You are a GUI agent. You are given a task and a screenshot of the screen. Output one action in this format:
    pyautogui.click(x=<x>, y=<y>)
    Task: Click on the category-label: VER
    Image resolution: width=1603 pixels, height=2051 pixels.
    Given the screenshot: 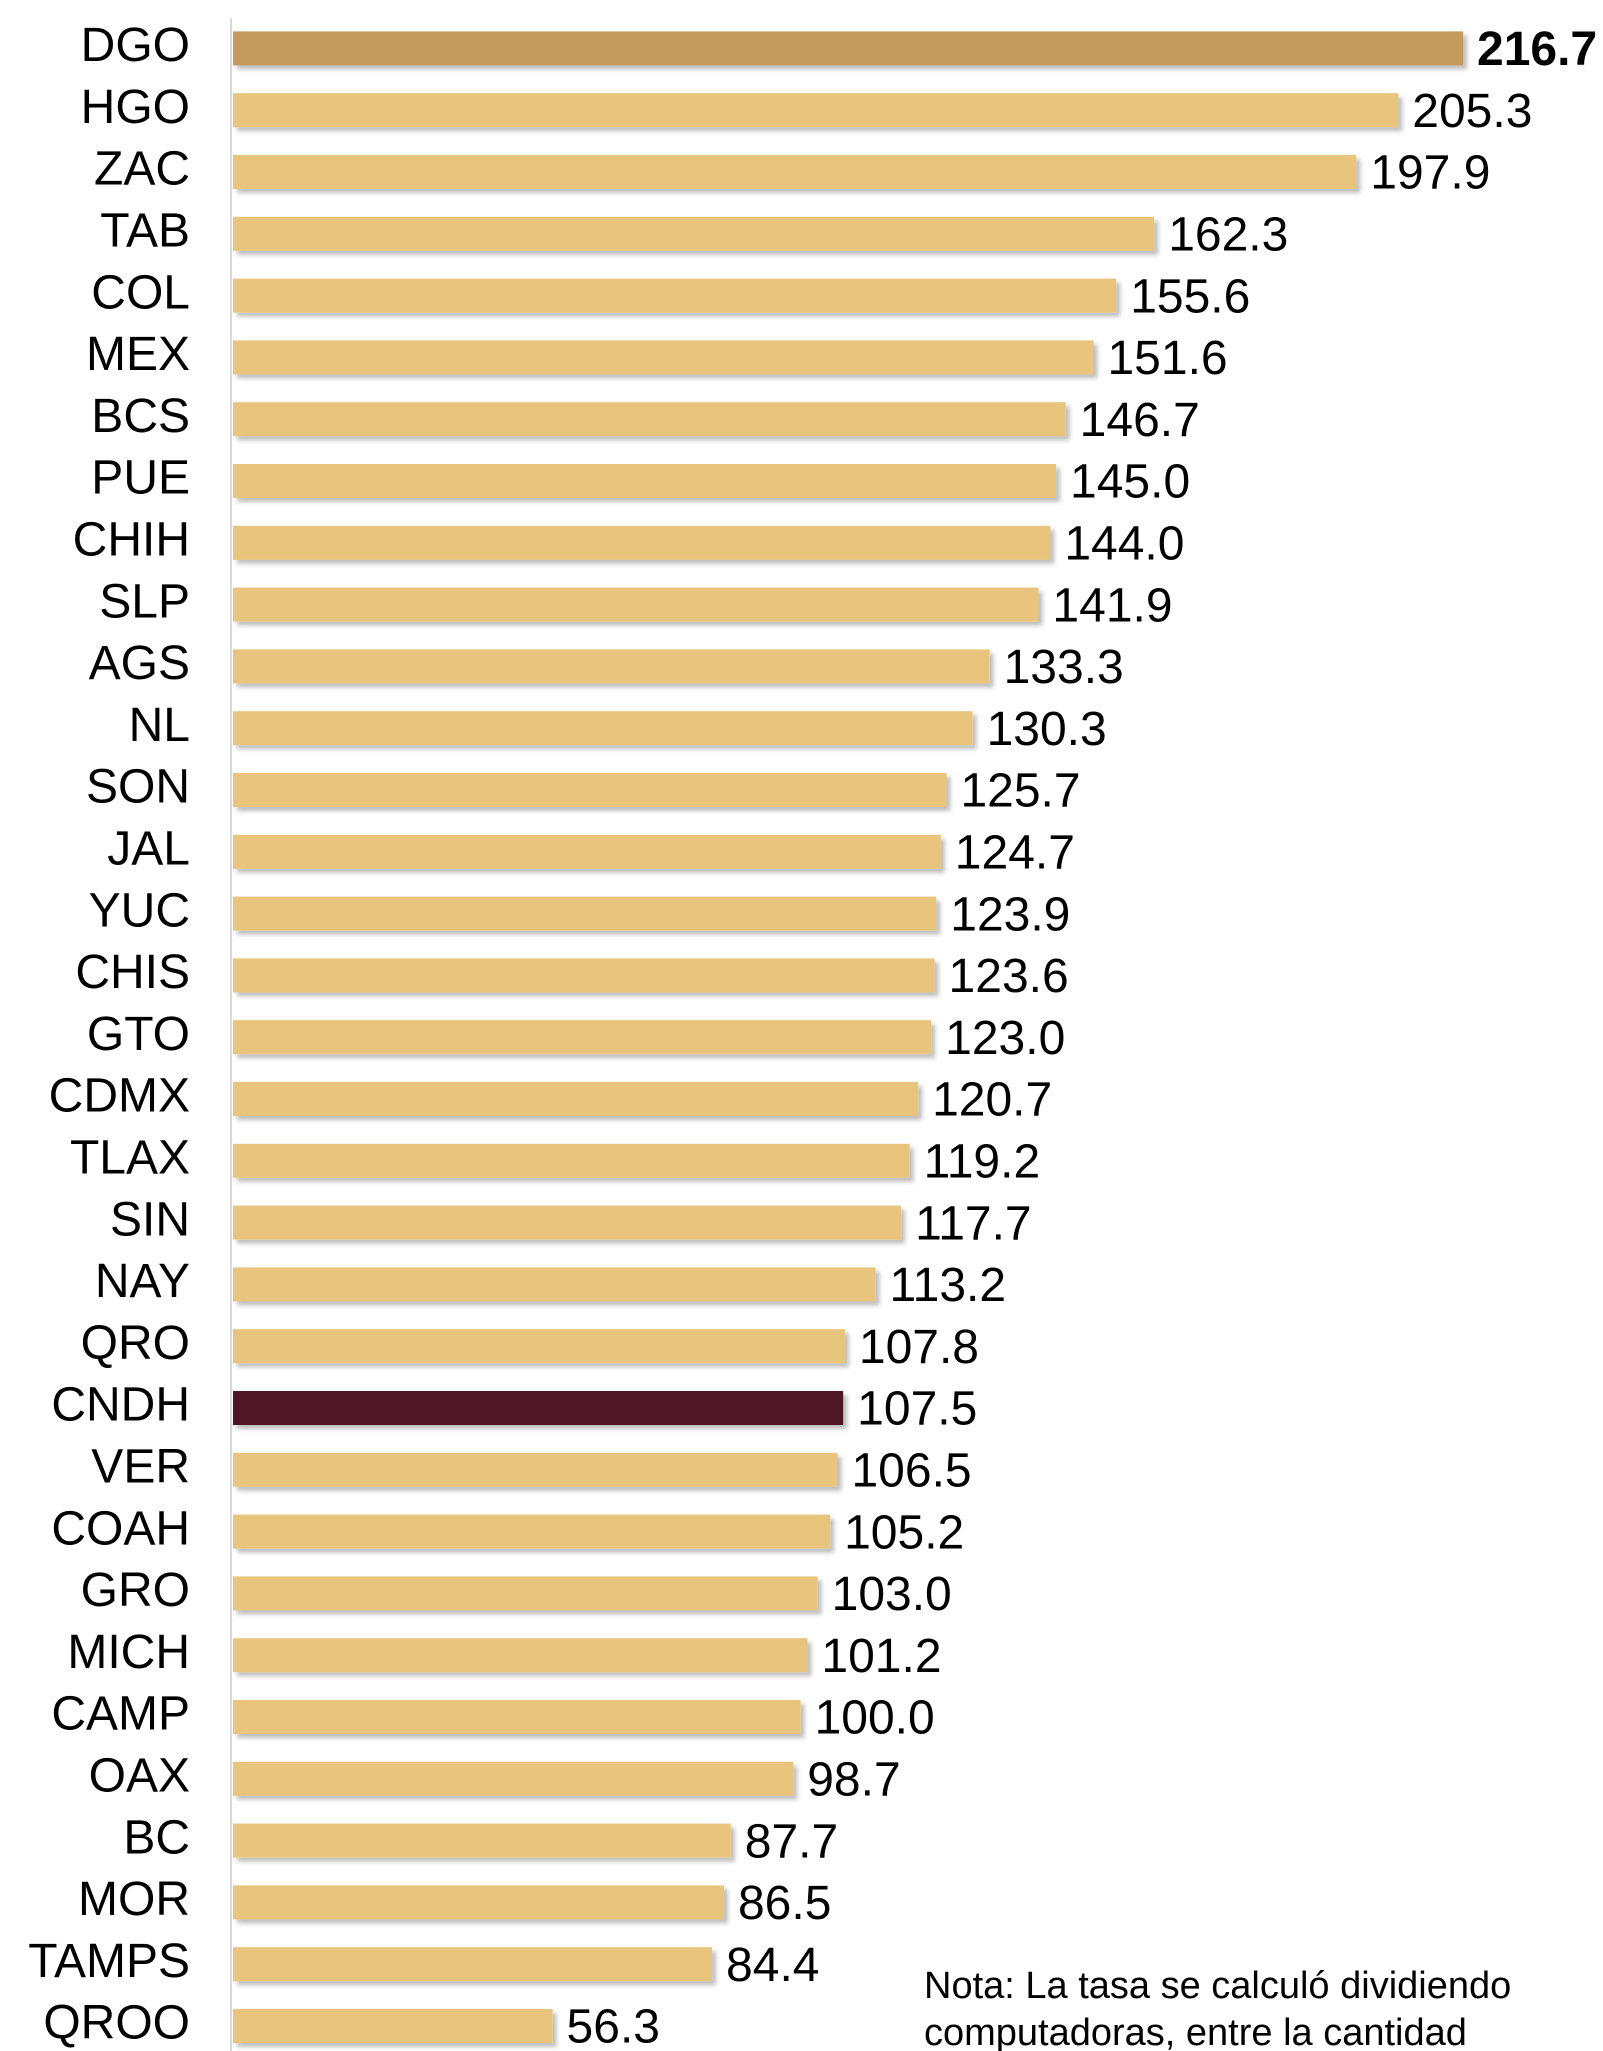 What is the action you would take?
    pyautogui.click(x=140, y=1466)
    